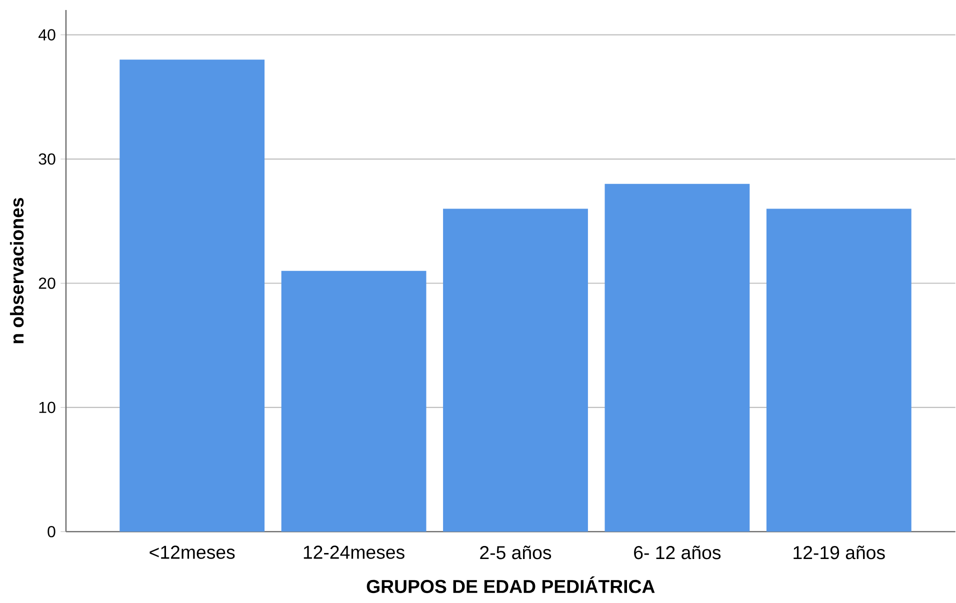  Describe the element at coordinates (192, 553) in the screenshot. I see `x-tick-label: <12meses` at that location.